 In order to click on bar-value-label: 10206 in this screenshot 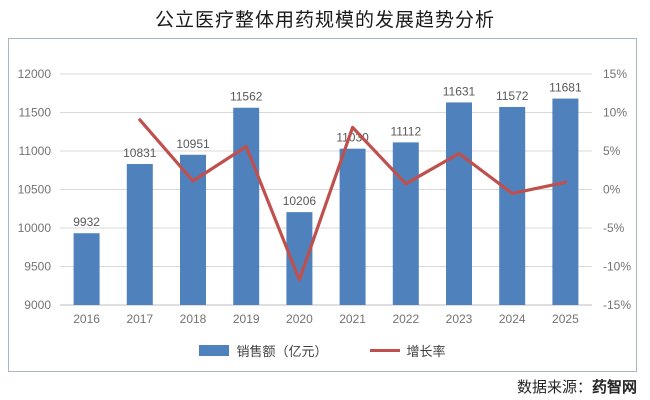, I will do `click(300, 201)`.